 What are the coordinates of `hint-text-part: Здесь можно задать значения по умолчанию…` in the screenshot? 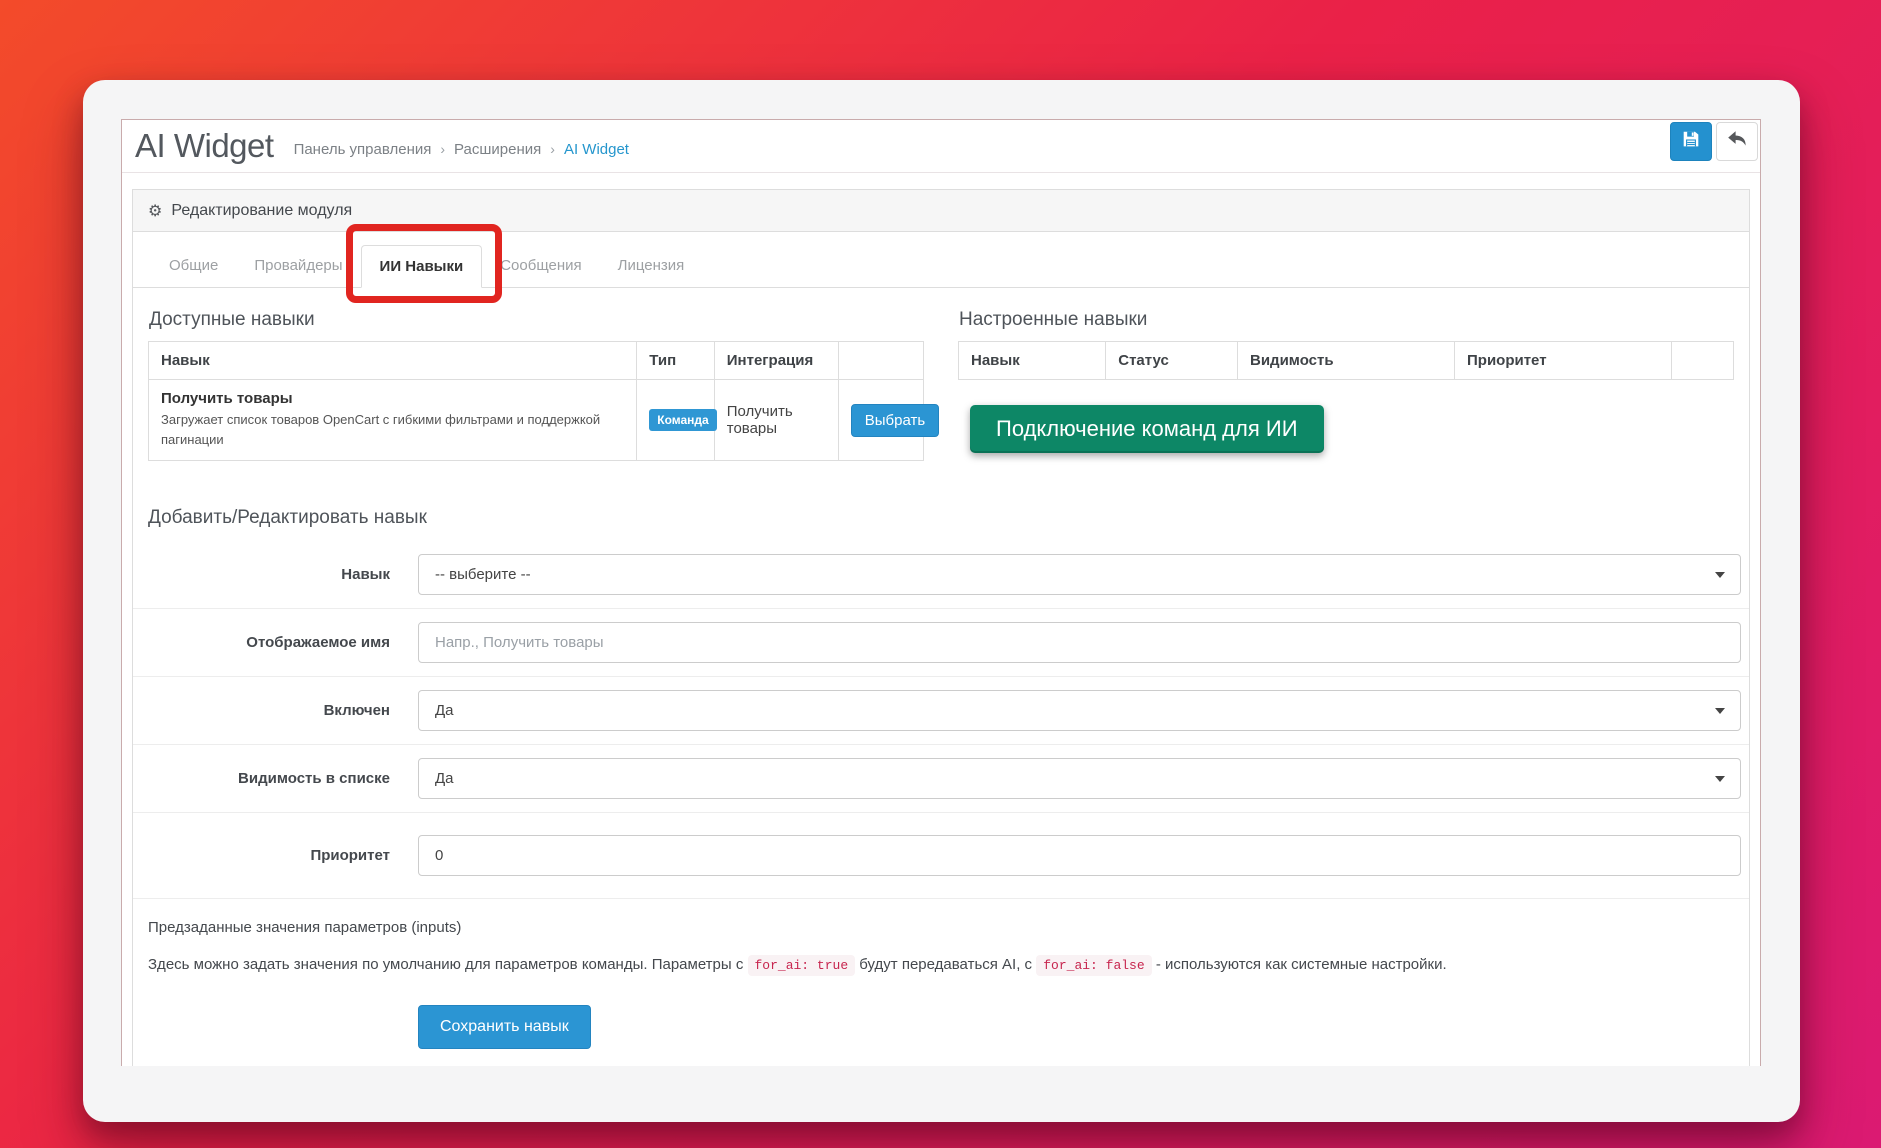 It's located at (448, 965).